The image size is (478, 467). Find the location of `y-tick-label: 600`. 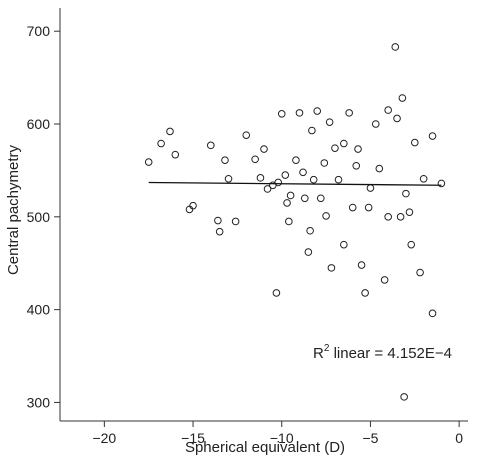

y-tick-label: 600 is located at coordinates (39, 124).